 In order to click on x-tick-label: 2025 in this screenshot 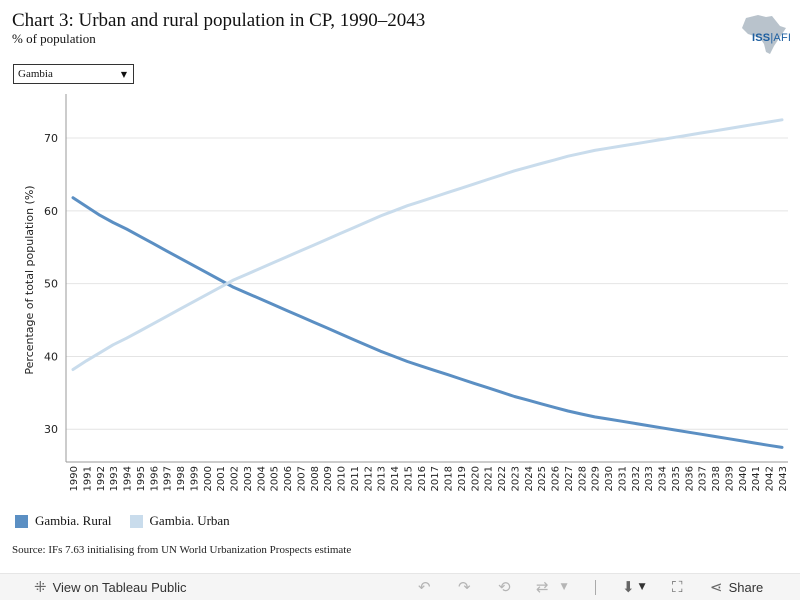, I will do `click(542, 478)`.